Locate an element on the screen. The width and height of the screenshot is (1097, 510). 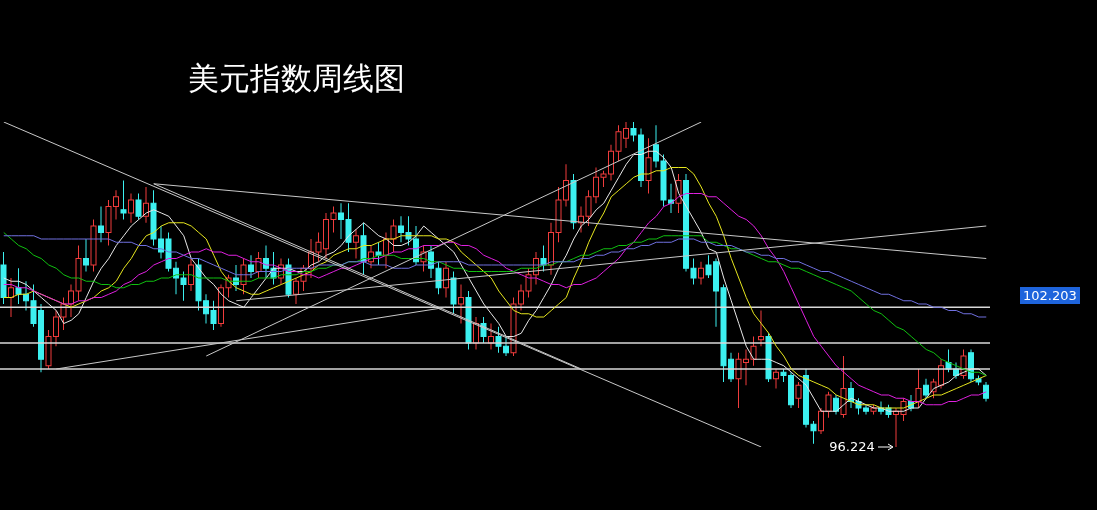
text: 102.203 is located at coordinates (1050, 295).